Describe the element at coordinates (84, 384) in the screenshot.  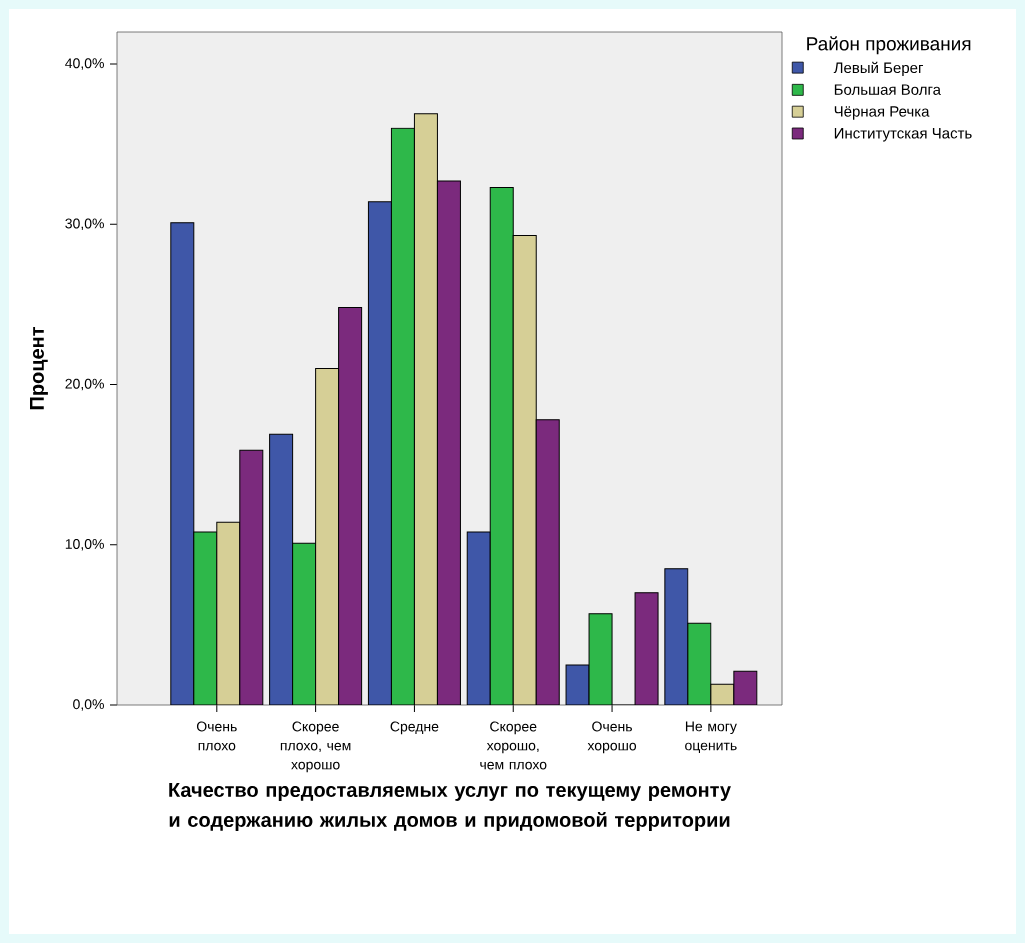
I see `y-tick-label: 20,0%` at that location.